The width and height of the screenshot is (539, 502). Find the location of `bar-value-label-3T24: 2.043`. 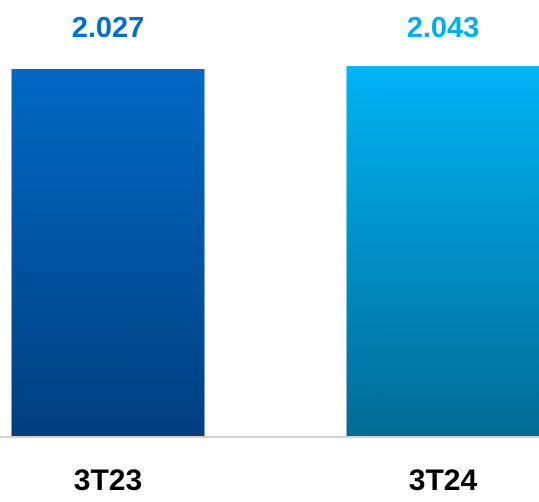

bar-value-label-3T24: 2.043 is located at coordinates (443, 28).